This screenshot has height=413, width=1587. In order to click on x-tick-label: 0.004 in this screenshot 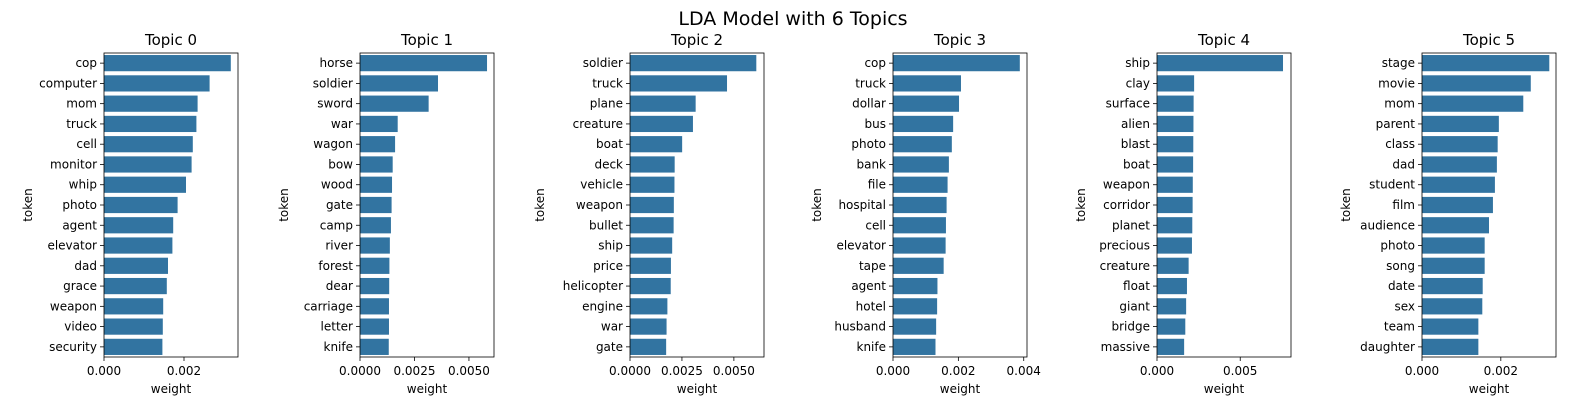, I will do `click(1024, 371)`.